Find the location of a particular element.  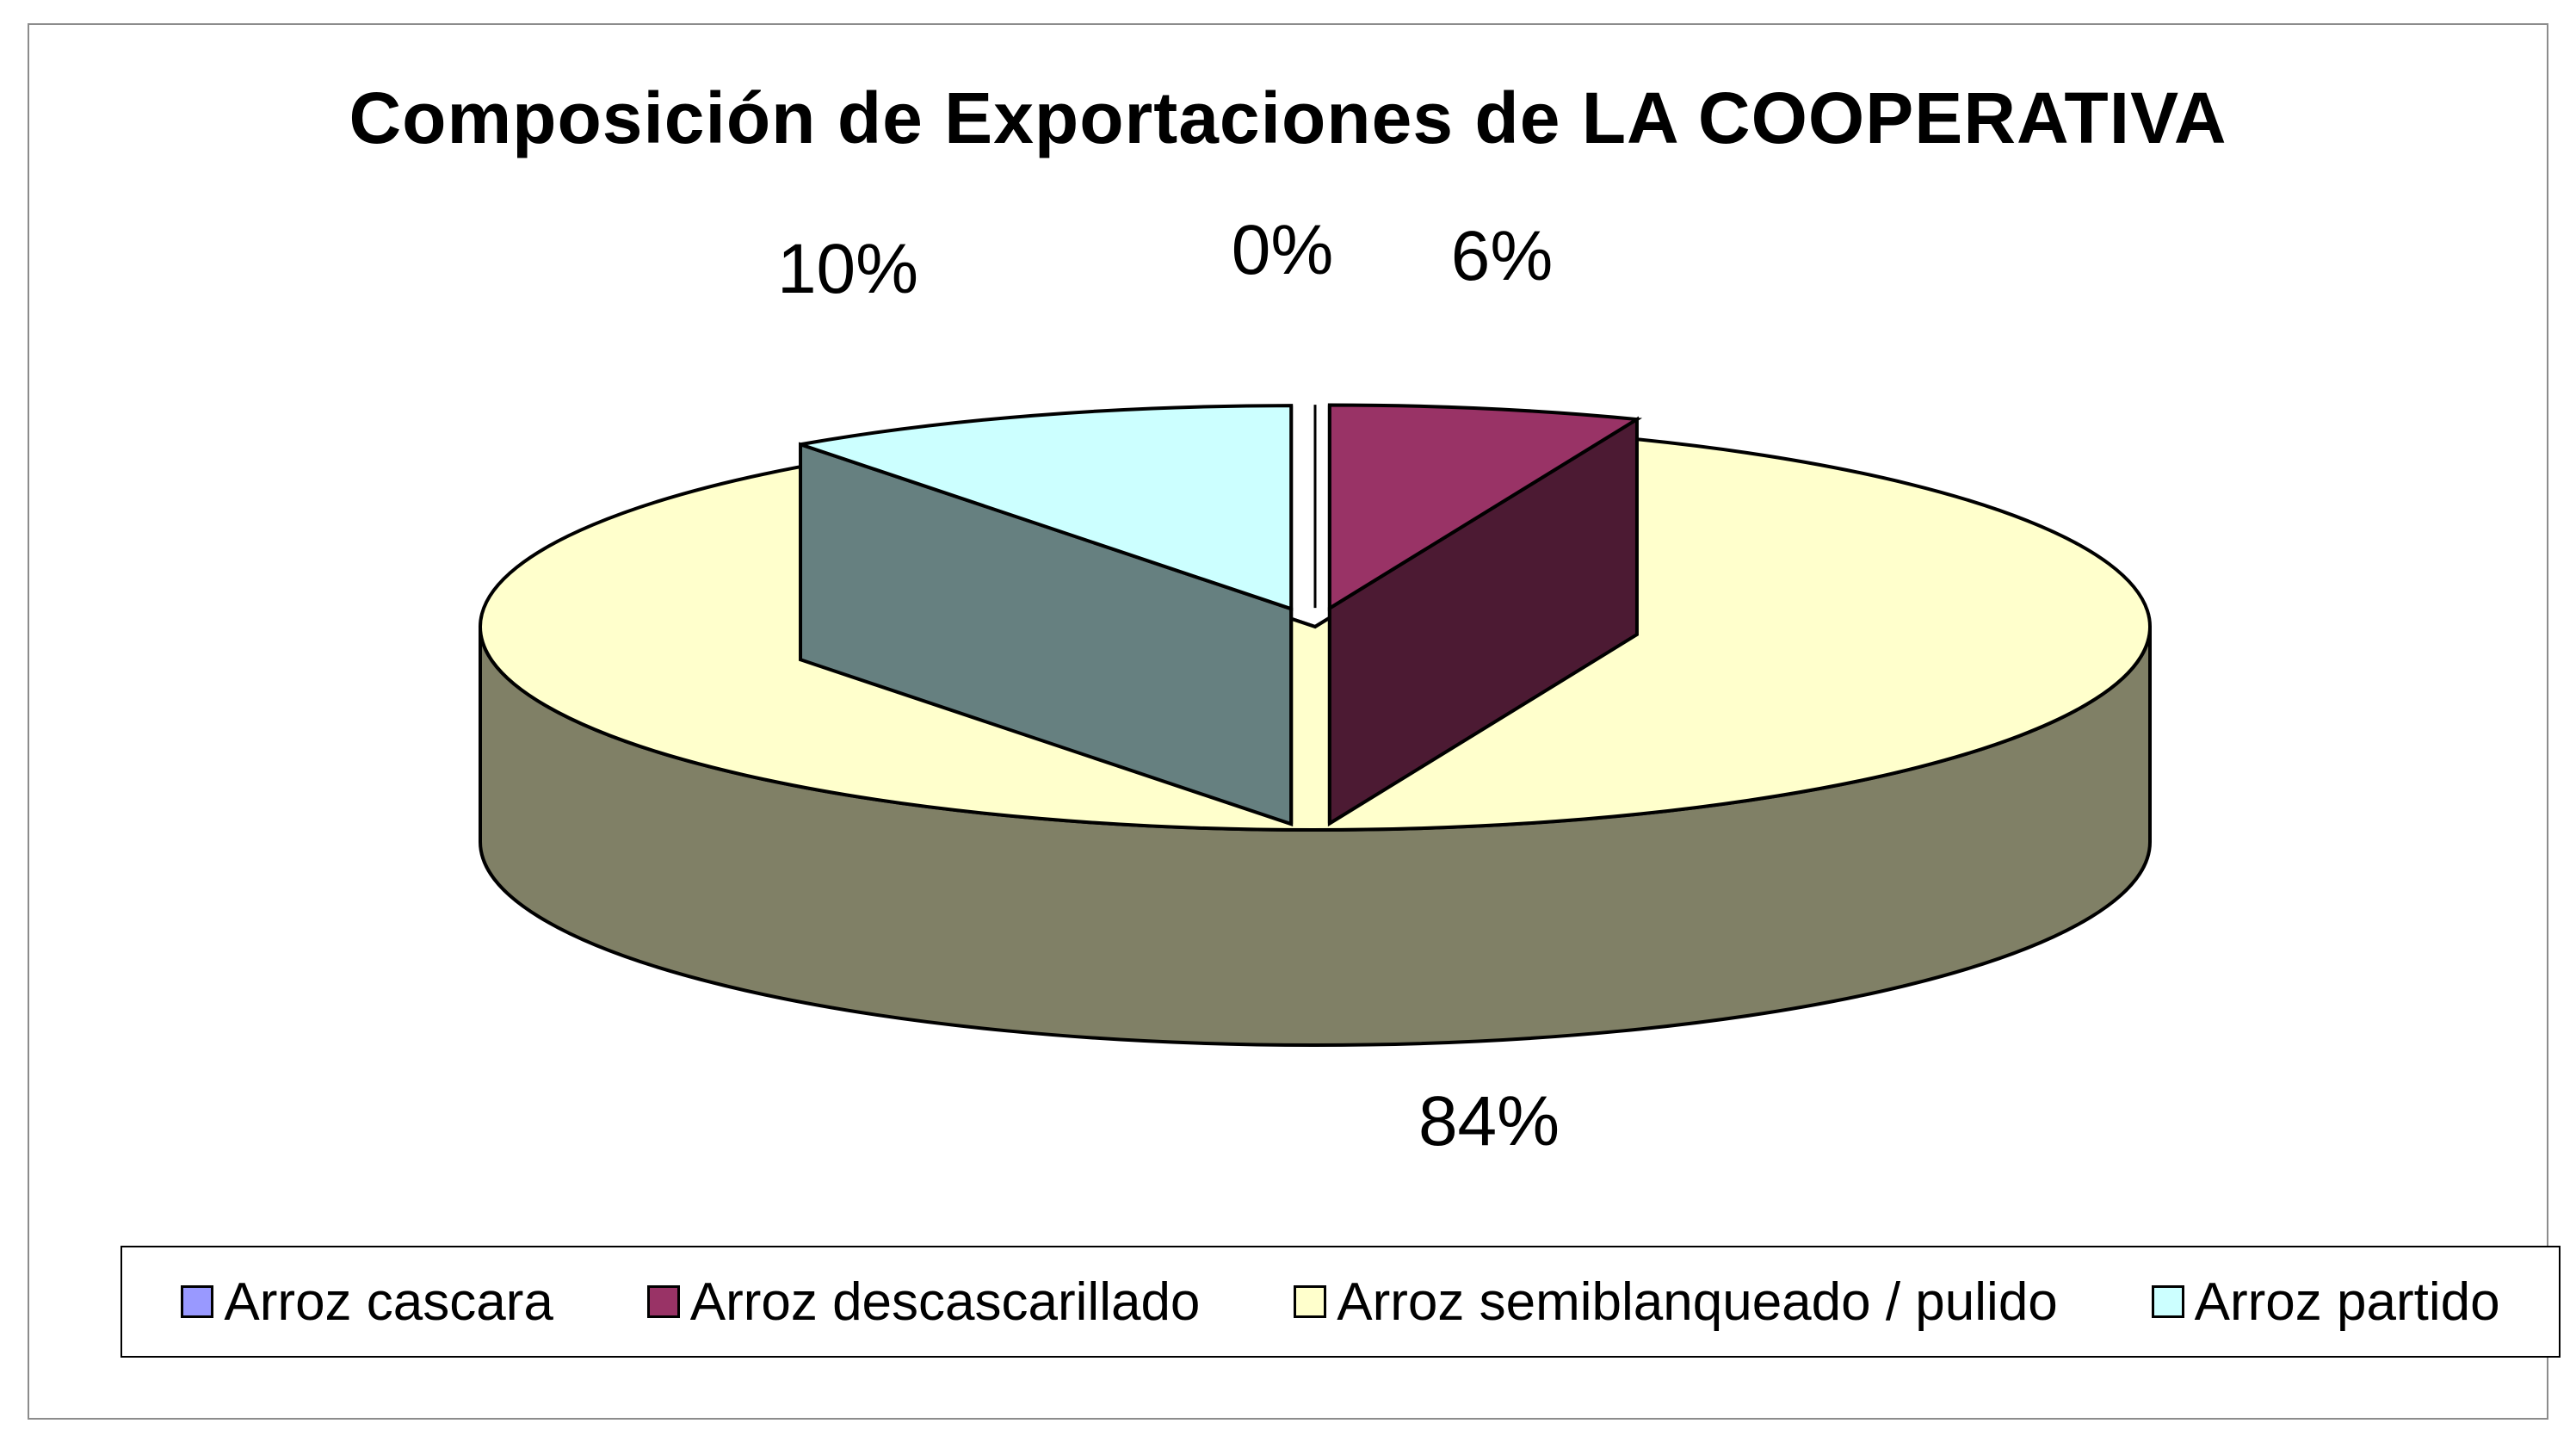

legend-item-arroz-partido: Arroz partido is located at coordinates (2325, 1302).